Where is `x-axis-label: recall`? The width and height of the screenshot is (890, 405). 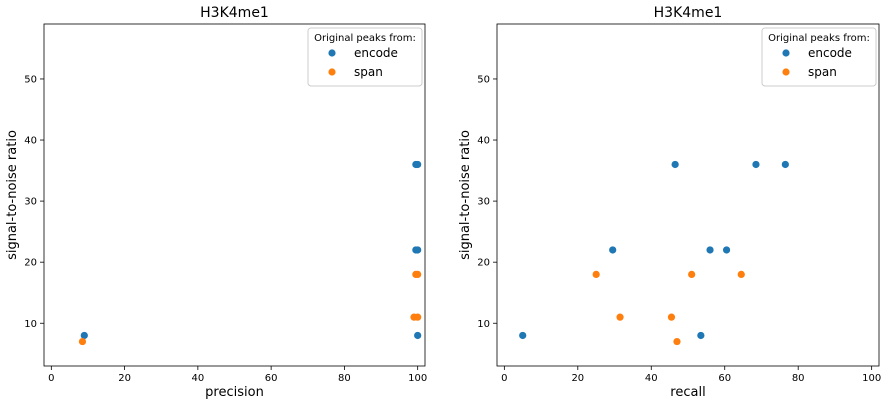 x-axis-label: recall is located at coordinates (687, 392).